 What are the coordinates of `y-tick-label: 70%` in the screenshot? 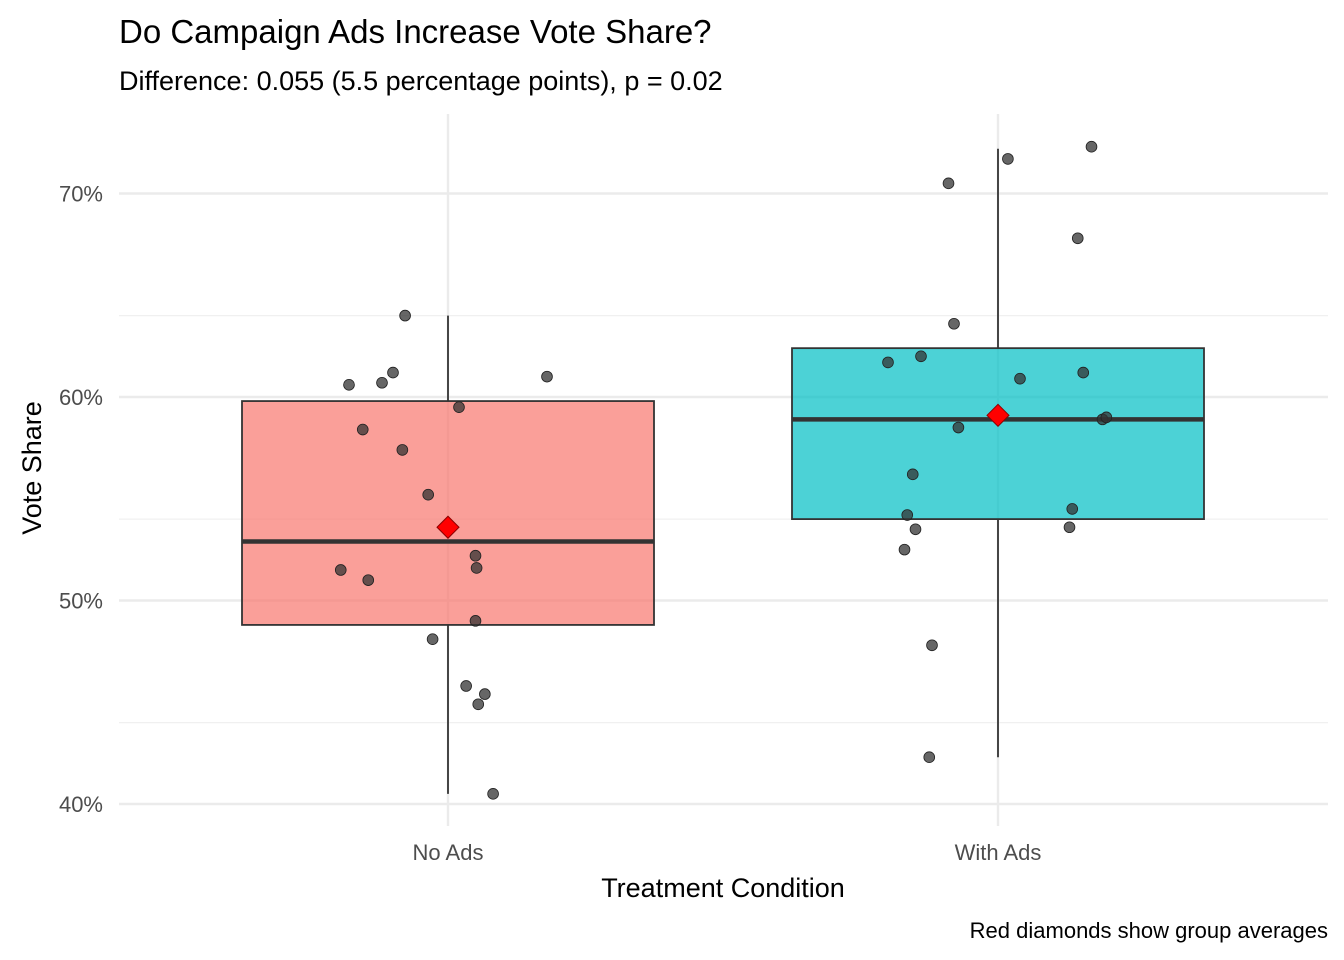 It's located at (81, 194).